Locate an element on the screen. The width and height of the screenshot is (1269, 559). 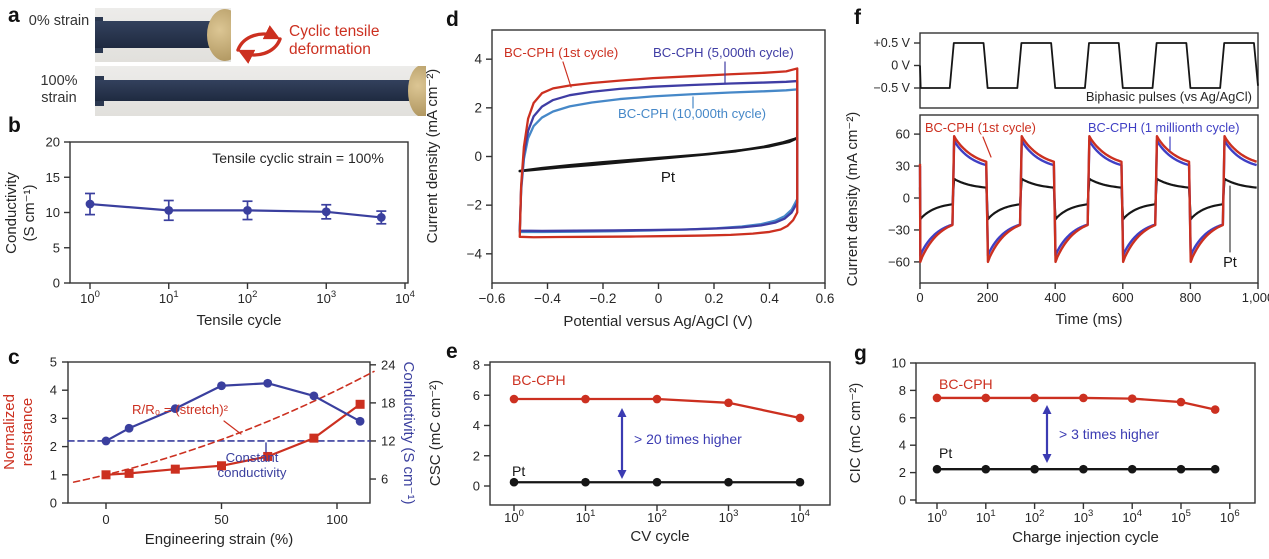
x-tick-label: −0.6 is located at coordinates (492, 298).